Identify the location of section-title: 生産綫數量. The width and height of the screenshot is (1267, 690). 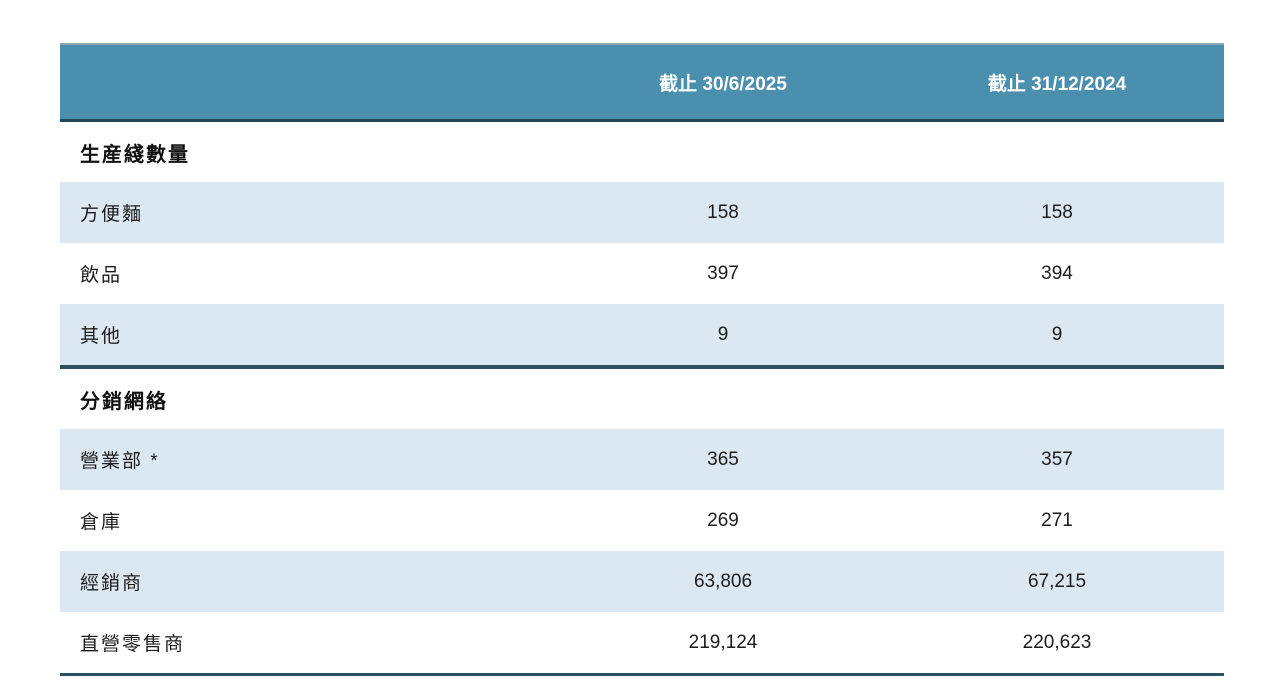
(135, 154).